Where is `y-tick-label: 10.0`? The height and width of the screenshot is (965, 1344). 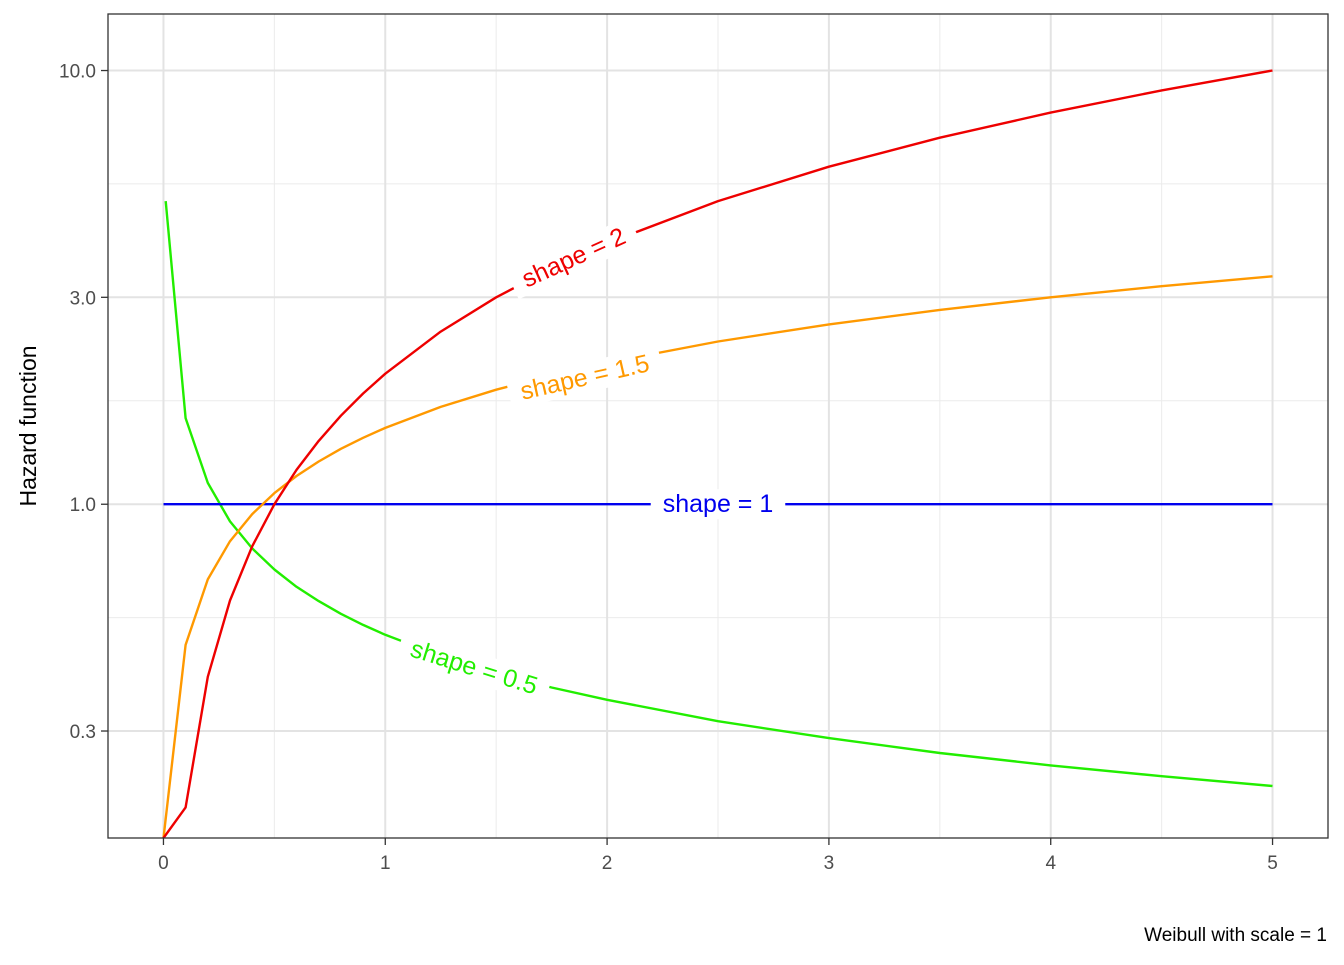 y-tick-label: 10.0 is located at coordinates (77, 72).